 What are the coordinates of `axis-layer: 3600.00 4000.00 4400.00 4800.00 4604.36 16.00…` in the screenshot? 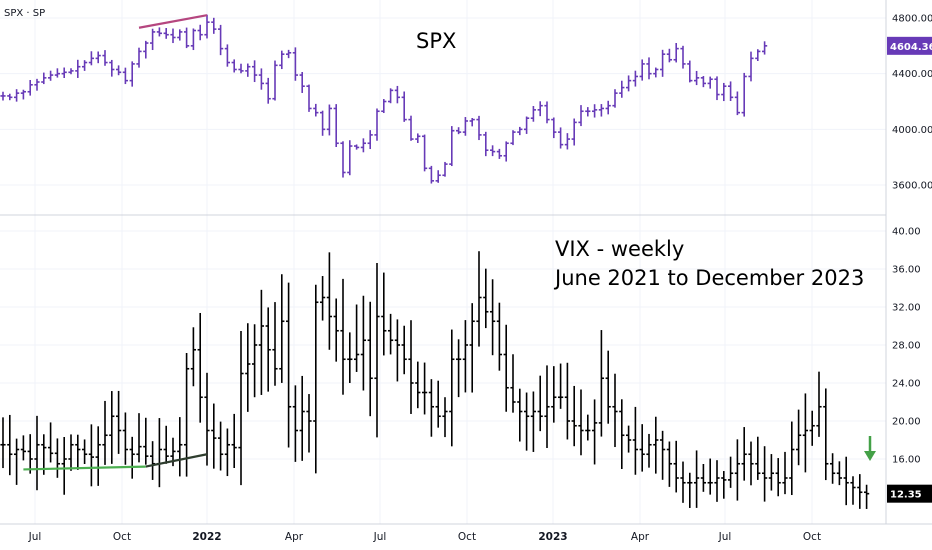 It's located at (909, 258).